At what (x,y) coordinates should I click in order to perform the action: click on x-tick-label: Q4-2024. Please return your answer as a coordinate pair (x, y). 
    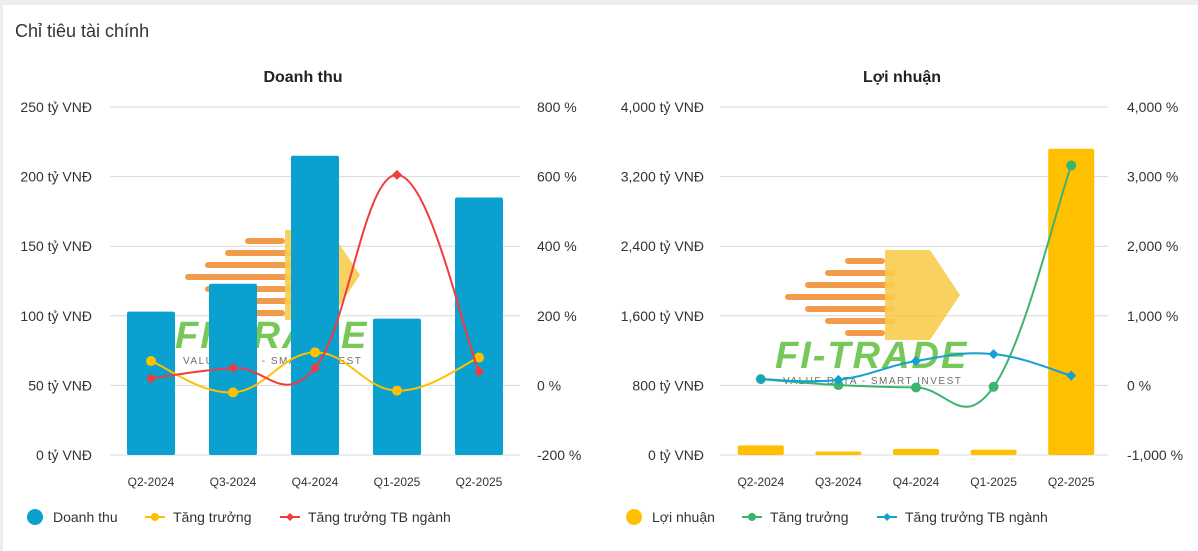
    Looking at the image, I should click on (315, 482).